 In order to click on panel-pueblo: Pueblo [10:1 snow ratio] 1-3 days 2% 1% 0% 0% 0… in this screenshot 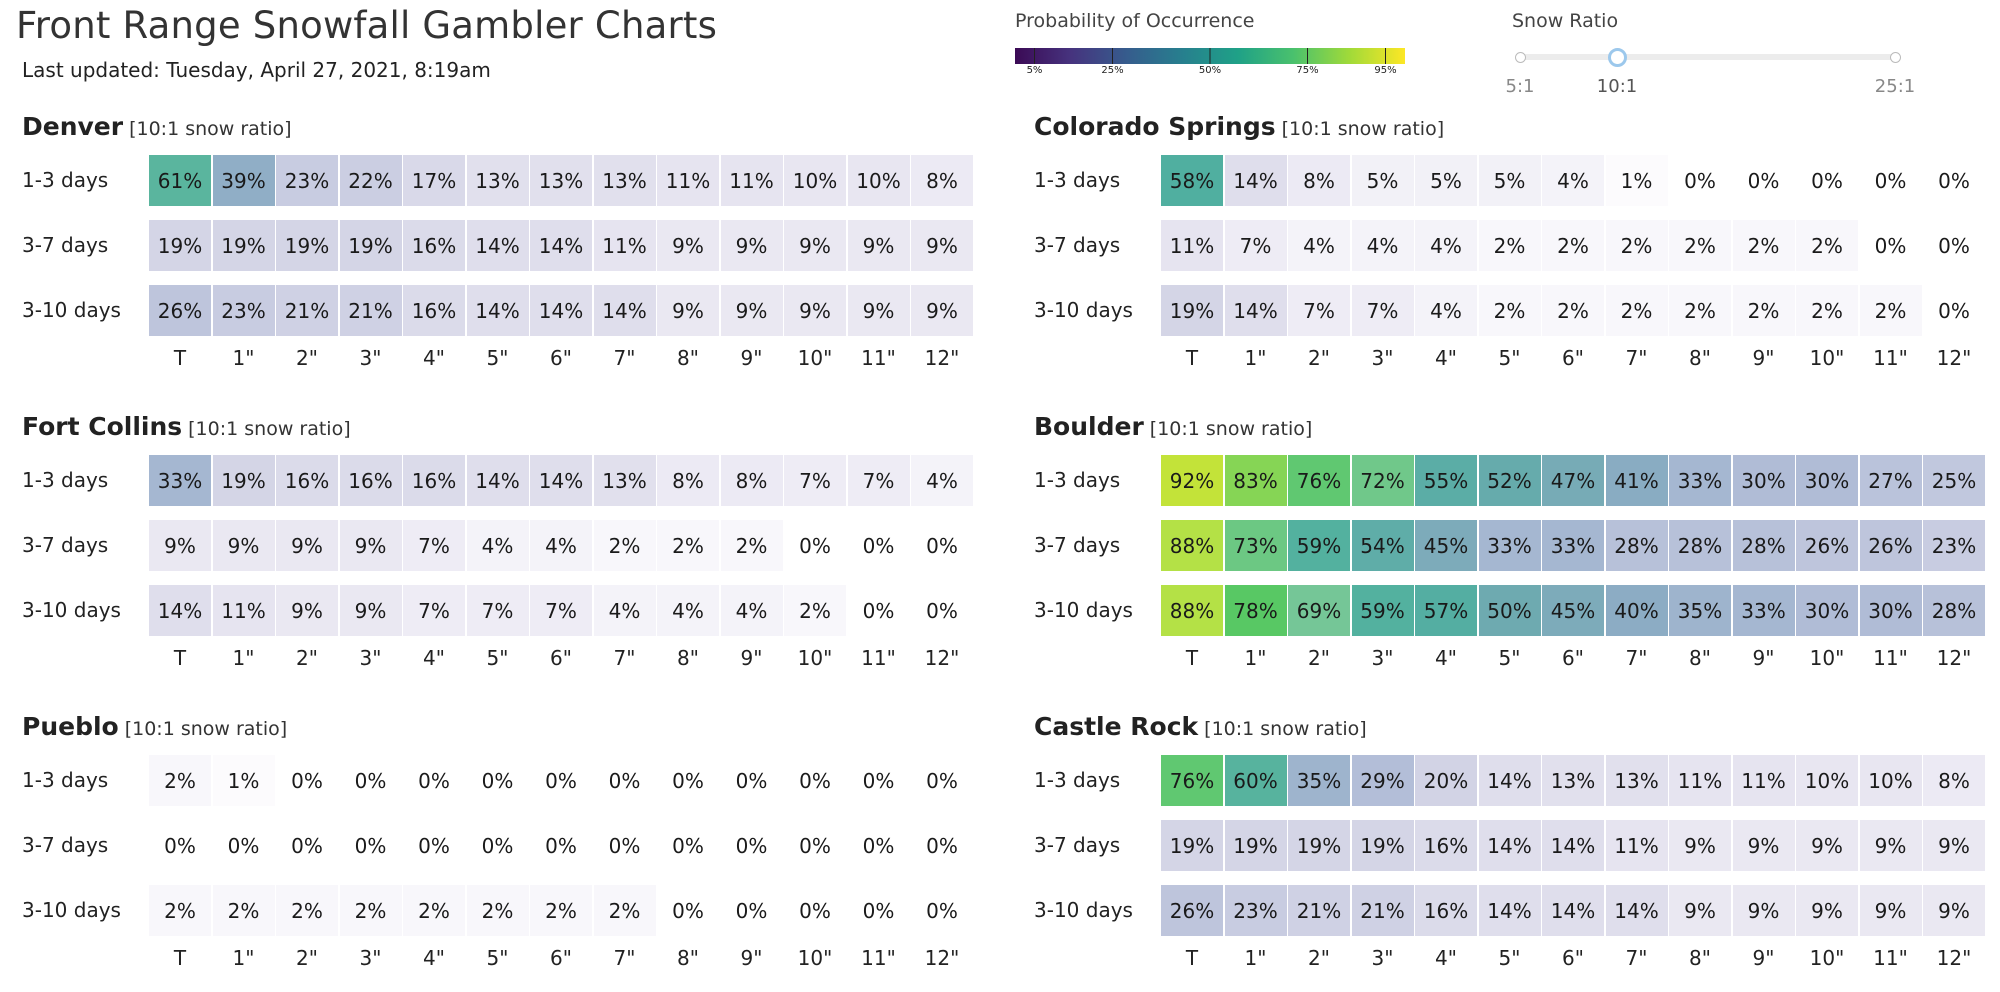, I will do `click(486, 852)`.